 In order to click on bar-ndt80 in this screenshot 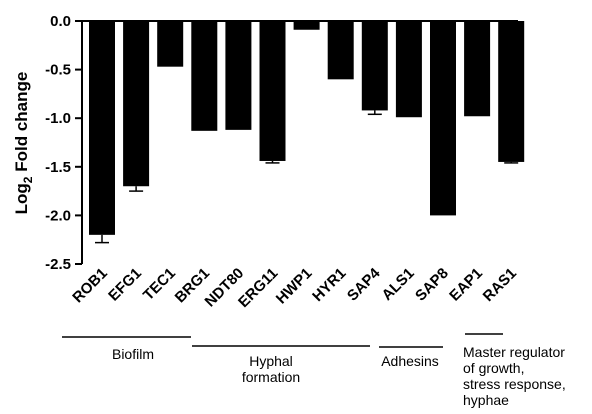, I will do `click(238, 75)`.